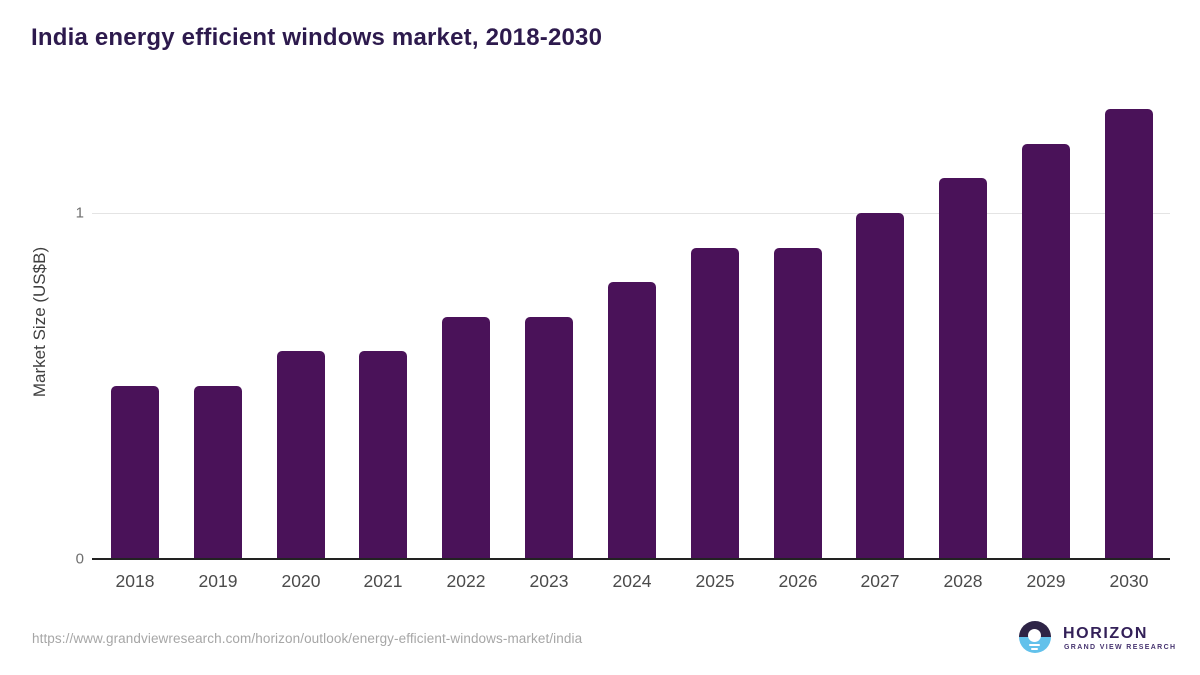  Describe the element at coordinates (631, 559) in the screenshot. I see `x-axis-line` at that location.